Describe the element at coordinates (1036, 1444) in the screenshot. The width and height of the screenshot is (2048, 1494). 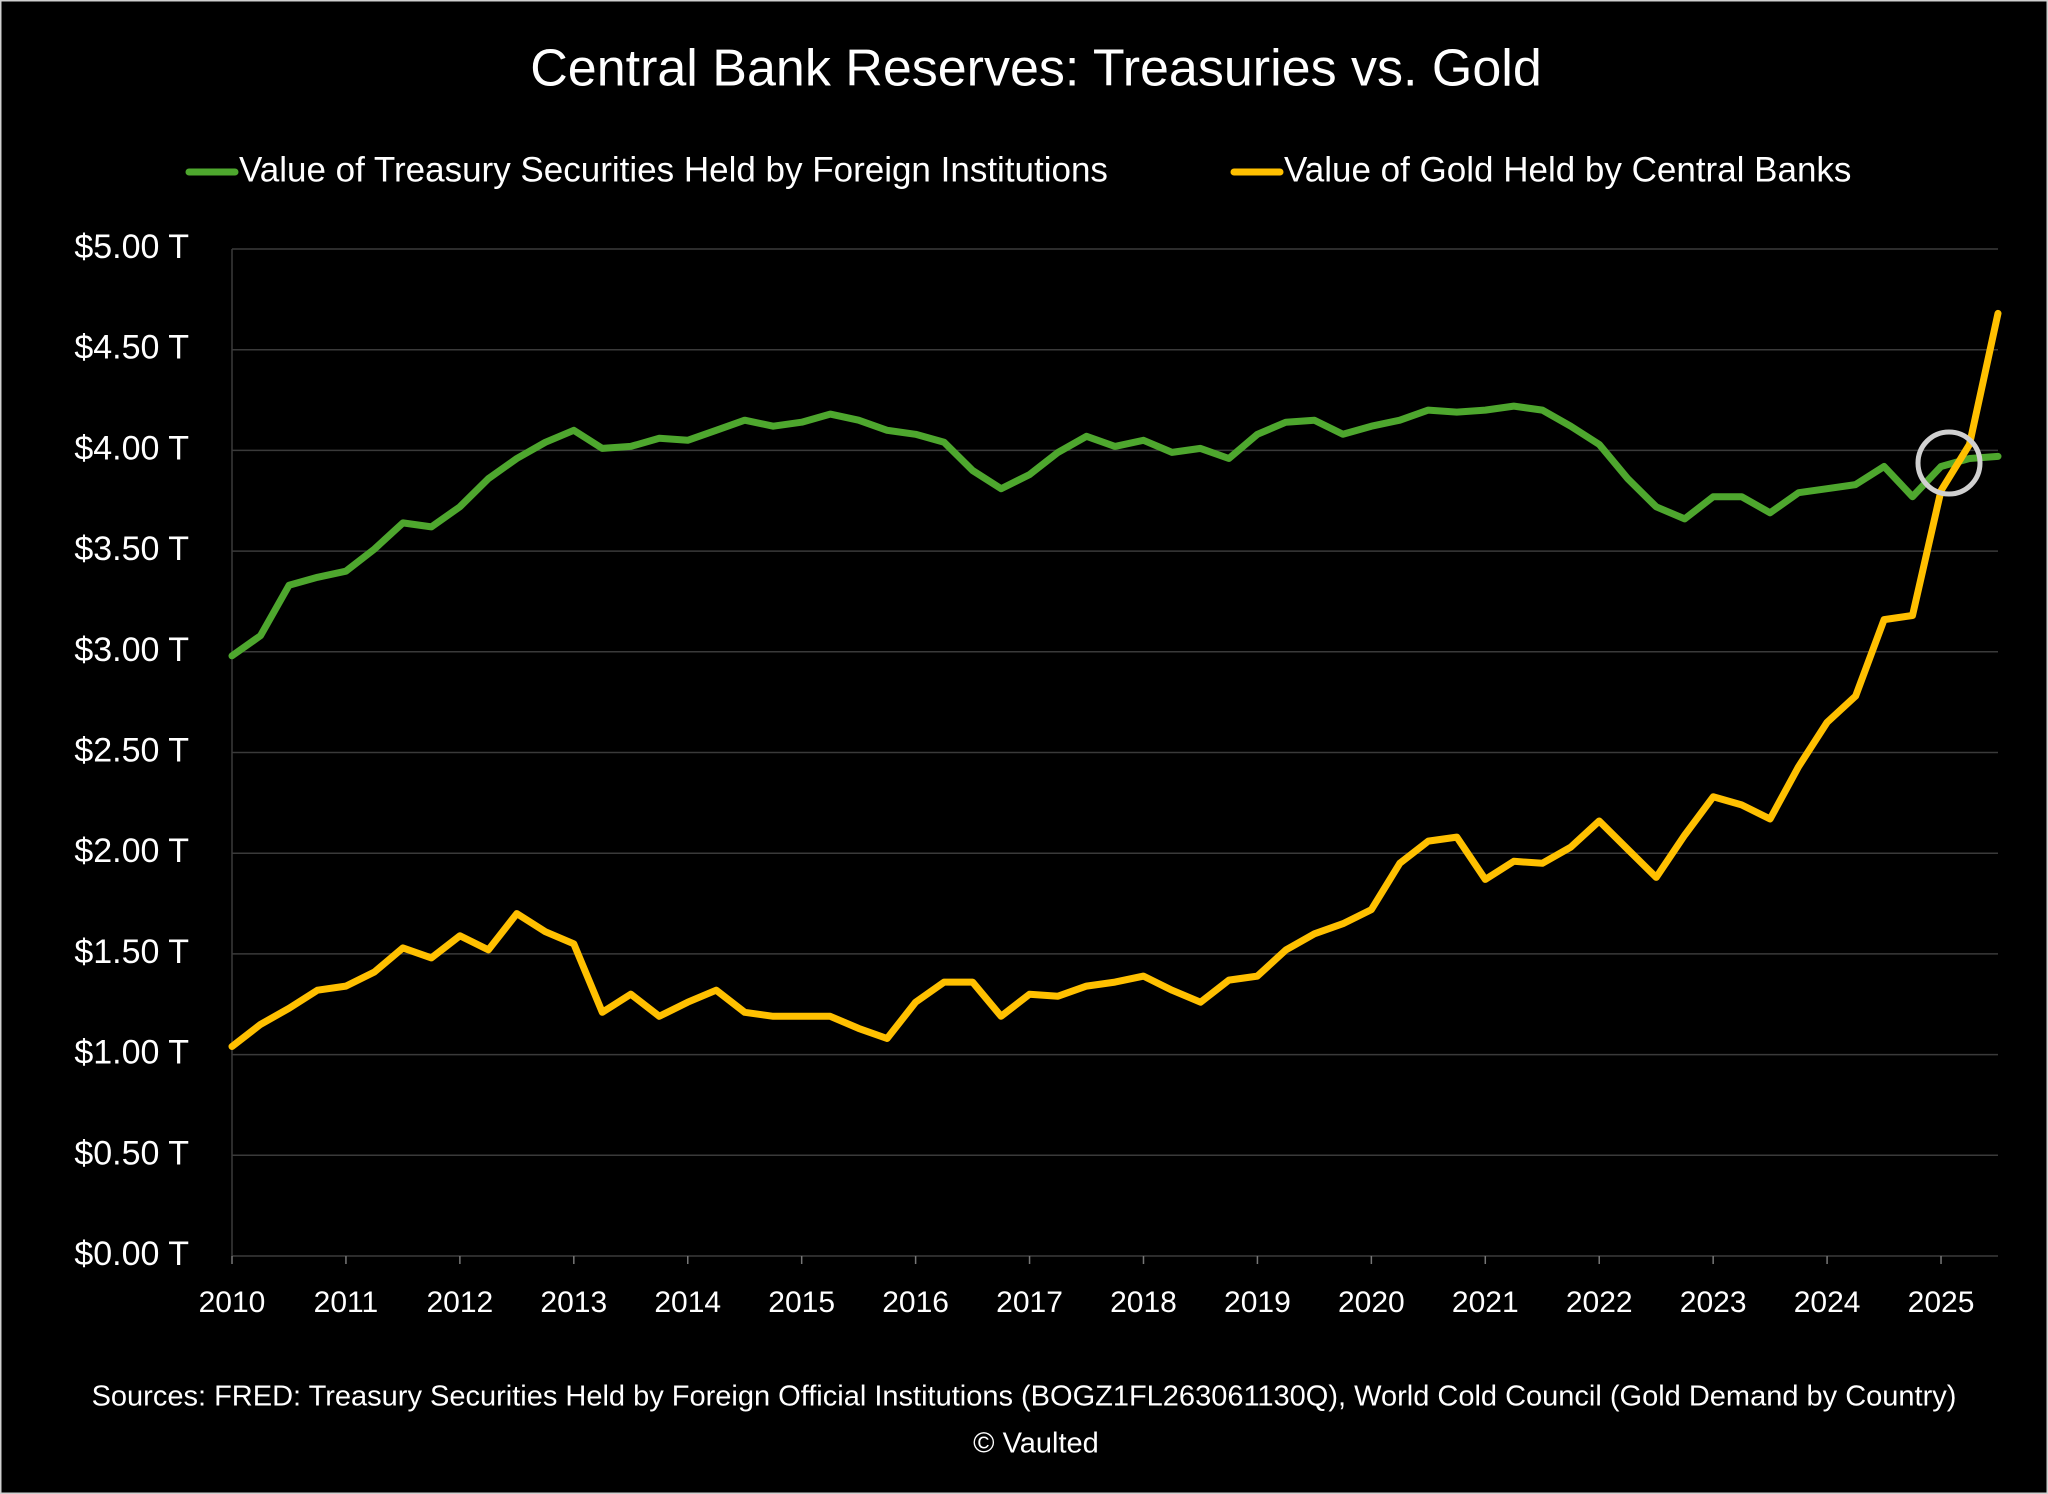
I see `credit: © Vaulted` at that location.